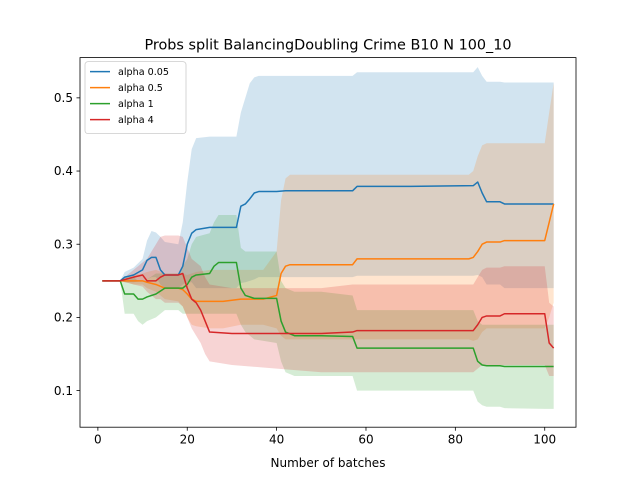 The height and width of the screenshot is (484, 640). Describe the element at coordinates (136, 104) in the screenshot. I see `legend-label-3: alpha 1` at that location.